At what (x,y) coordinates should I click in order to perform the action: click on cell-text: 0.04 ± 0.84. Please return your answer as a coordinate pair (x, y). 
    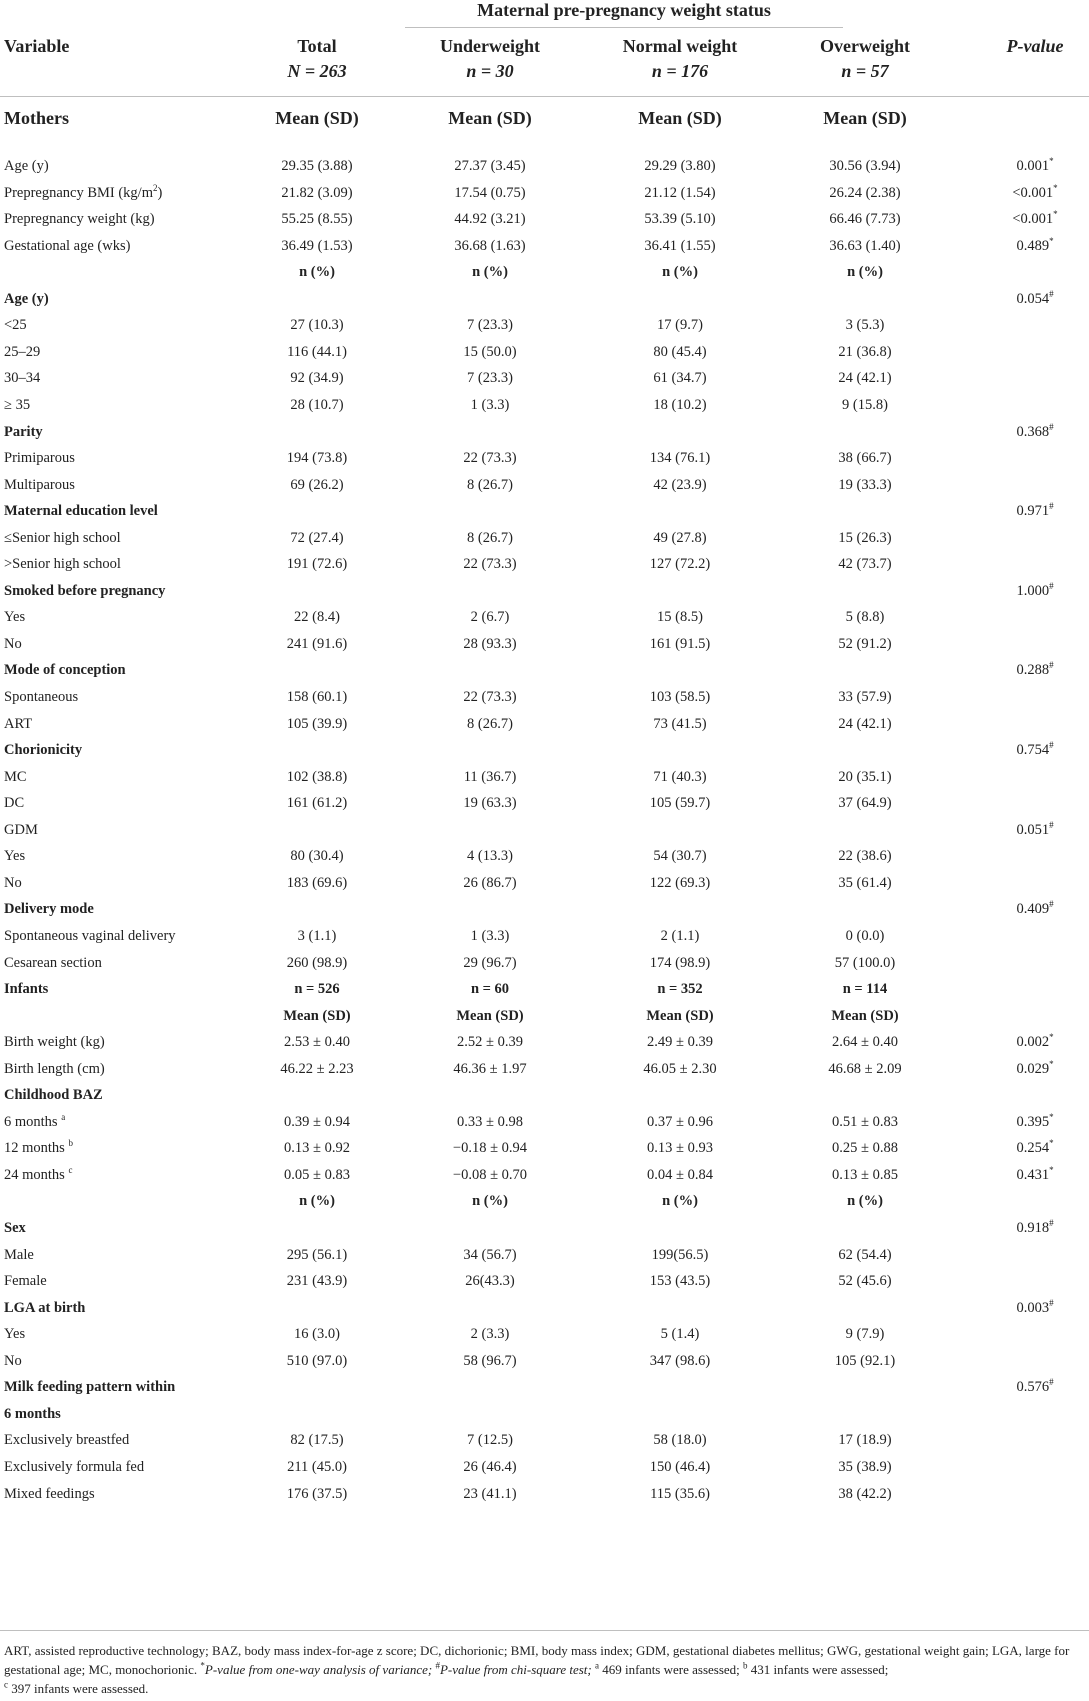
    Looking at the image, I should click on (680, 1174).